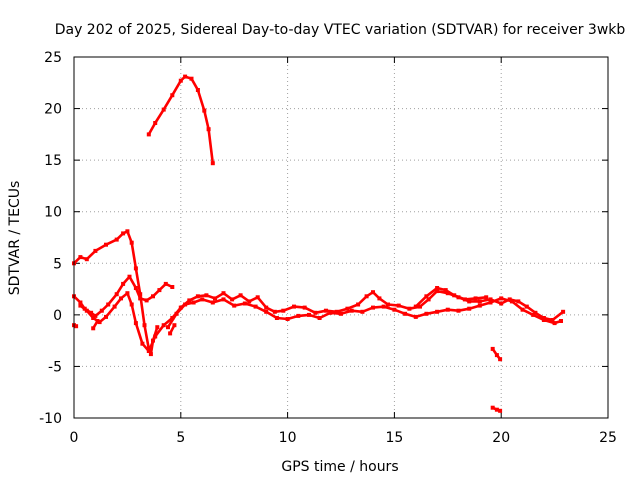 The image size is (640, 480). Describe the element at coordinates (53, 58) in the screenshot. I see `y-tick-label: 25` at that location.